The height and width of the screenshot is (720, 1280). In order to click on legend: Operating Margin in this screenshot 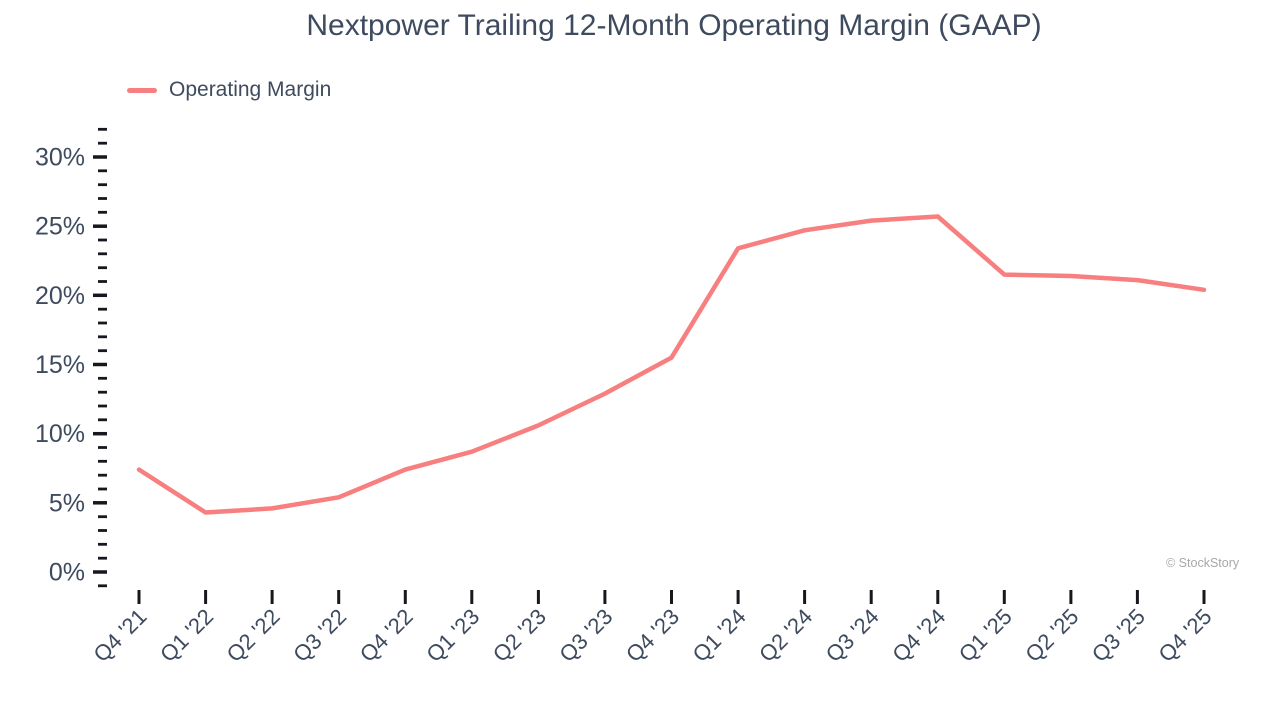, I will do `click(229, 90)`.